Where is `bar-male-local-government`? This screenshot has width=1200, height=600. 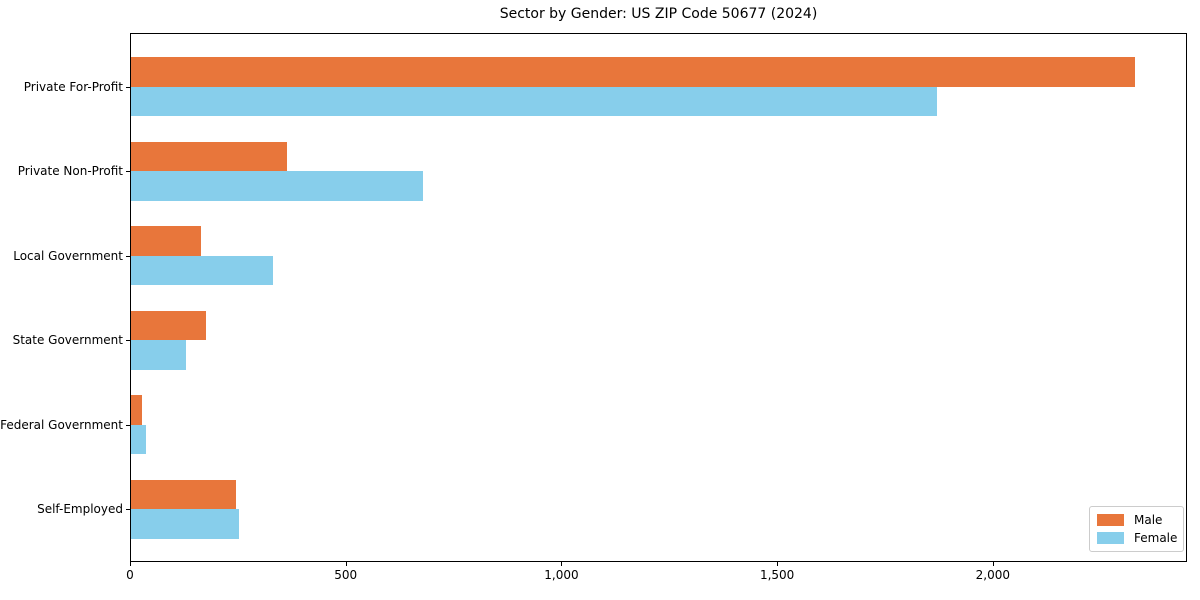 bar-male-local-government is located at coordinates (166, 241).